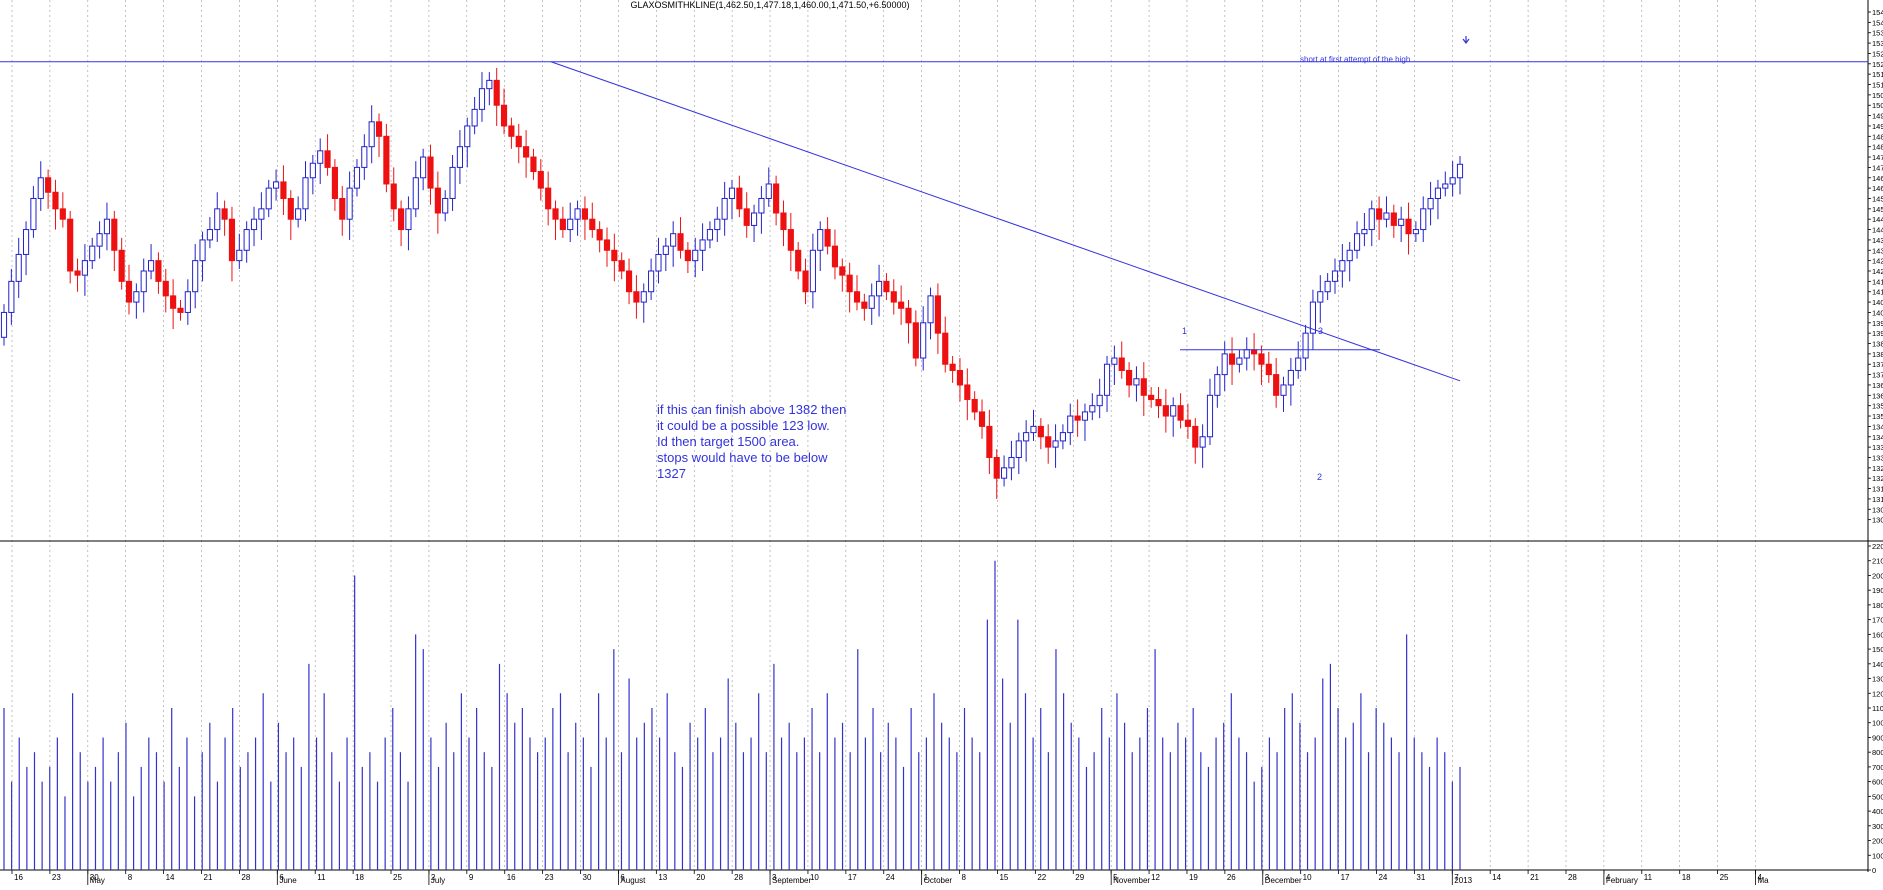 The image size is (1883, 890). What do you see at coordinates (1877, 375) in the screenshot?
I see `price-tick-label: 1370` at bounding box center [1877, 375].